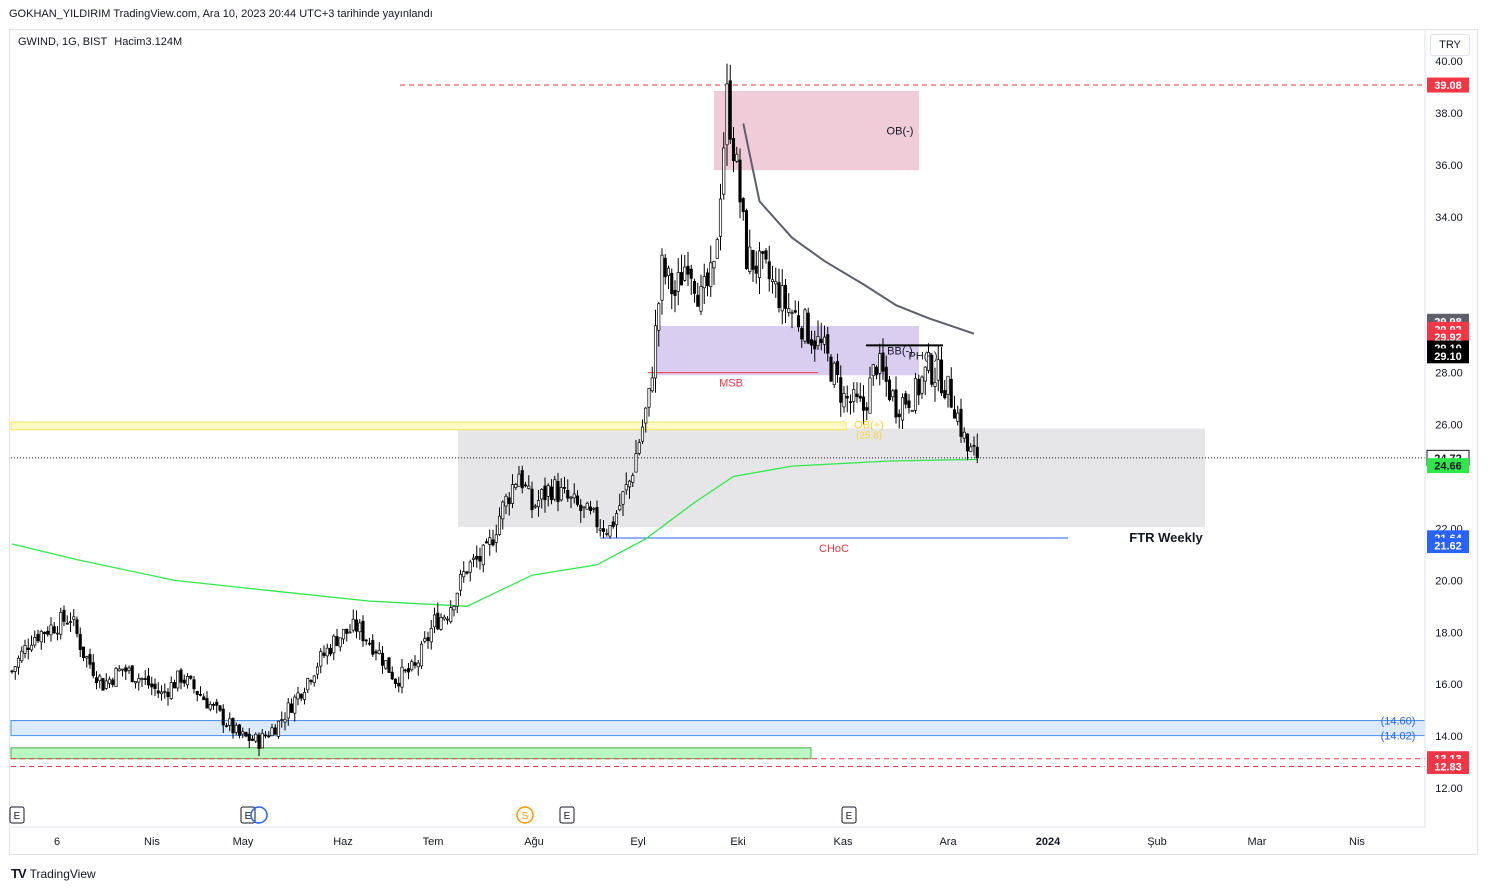  Describe the element at coordinates (343, 842) in the screenshot. I see `x-tick-label: Haz` at that location.